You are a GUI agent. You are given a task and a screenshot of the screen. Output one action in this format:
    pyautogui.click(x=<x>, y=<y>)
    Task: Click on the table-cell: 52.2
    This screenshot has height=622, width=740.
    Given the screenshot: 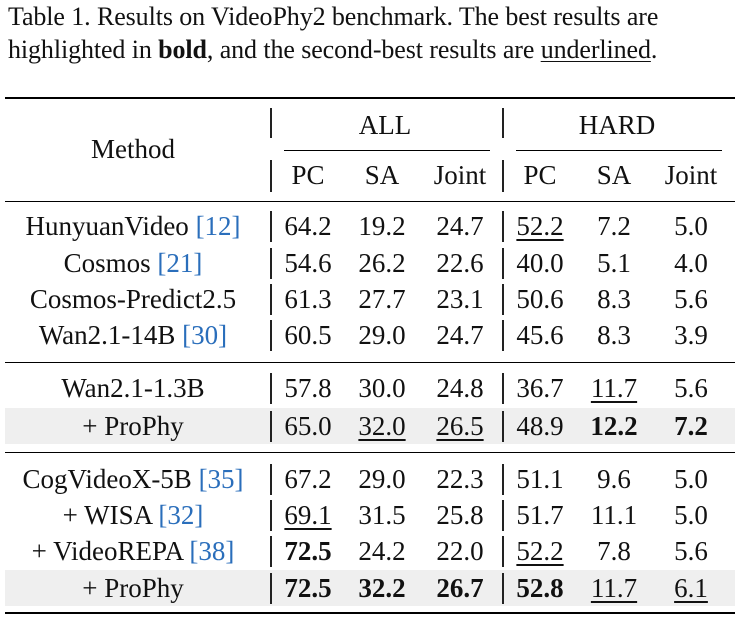 What is the action you would take?
    pyautogui.click(x=540, y=226)
    